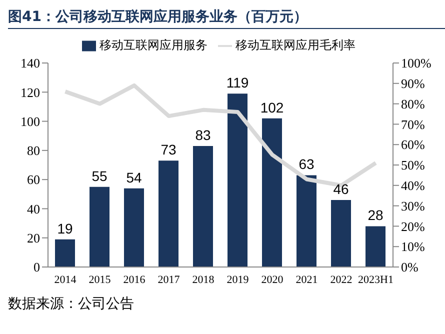 This screenshot has width=445, height=334. I want to click on y2-tick-label: 70%, so click(413, 124).